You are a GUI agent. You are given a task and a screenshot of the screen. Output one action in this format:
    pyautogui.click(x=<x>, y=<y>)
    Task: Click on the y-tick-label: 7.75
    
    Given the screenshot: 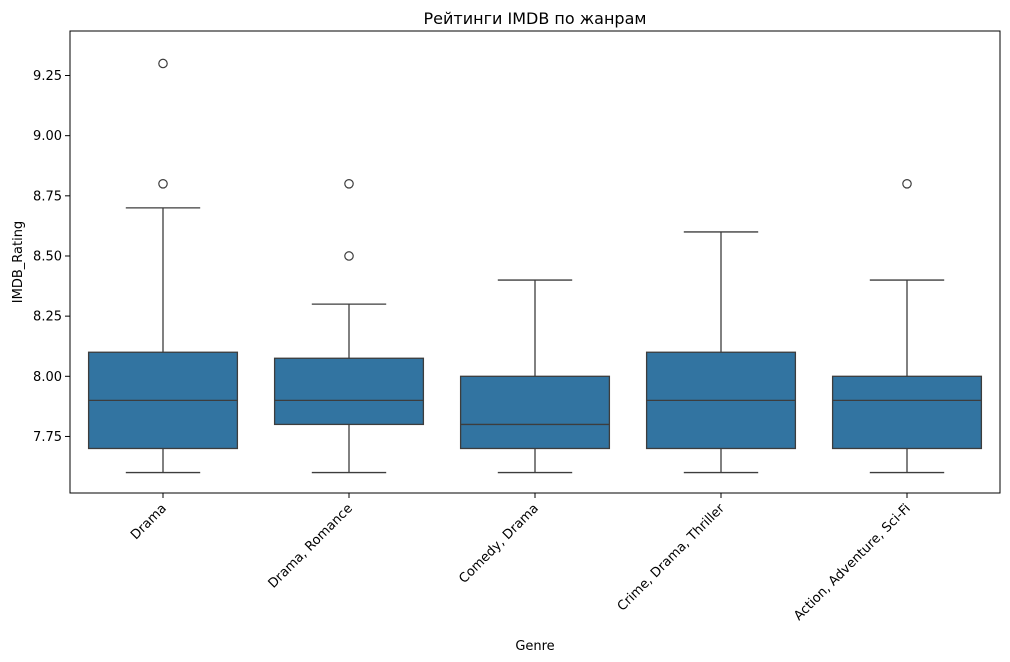 What is the action you would take?
    pyautogui.click(x=47, y=437)
    